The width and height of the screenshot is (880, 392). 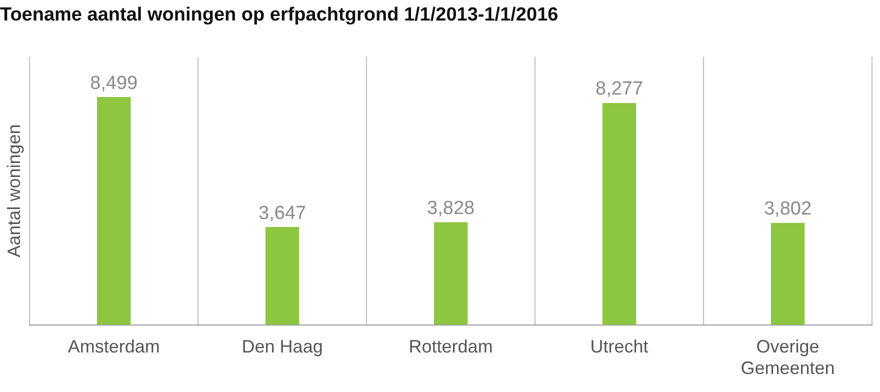 What do you see at coordinates (451, 208) in the screenshot?
I see `data-label: 3,828` at bounding box center [451, 208].